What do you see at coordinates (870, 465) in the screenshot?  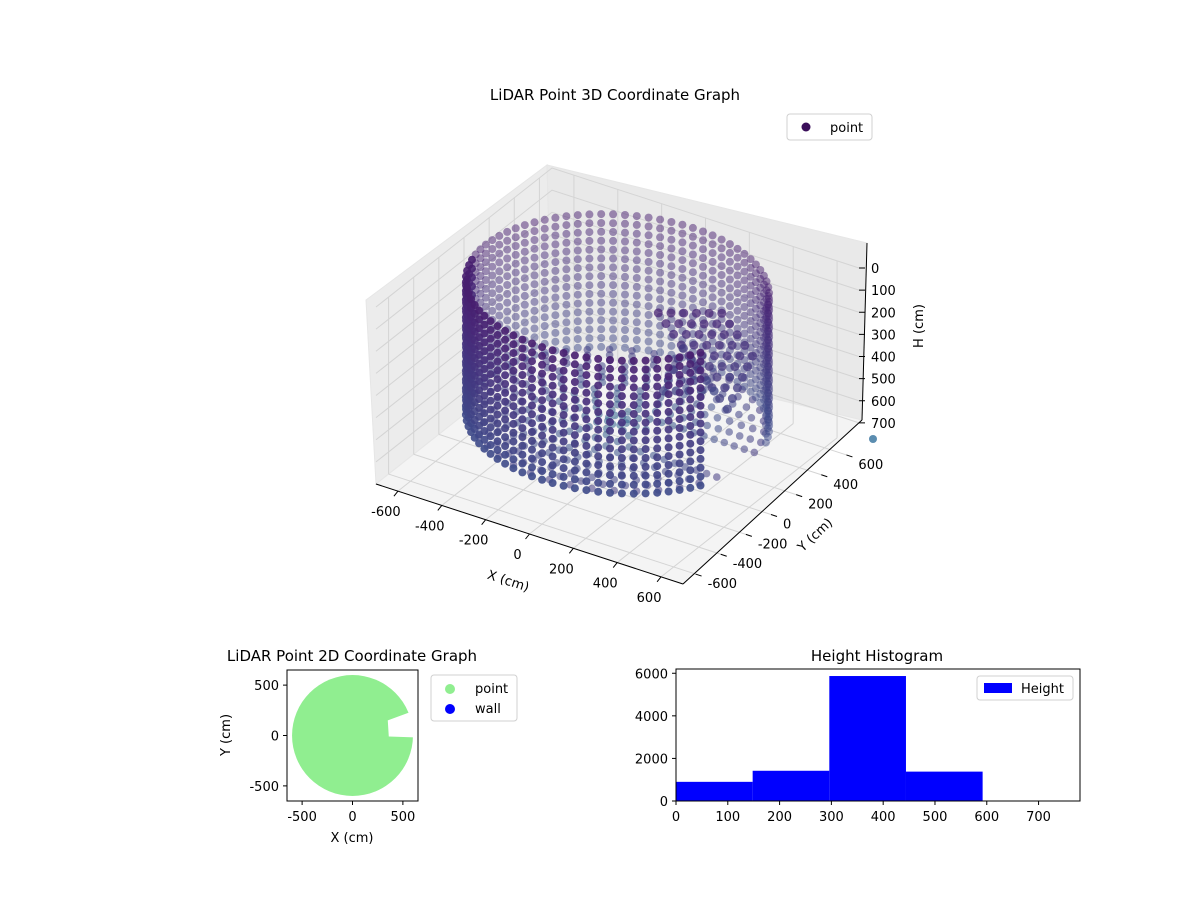 I see `y-tick-label-3d: 600` at bounding box center [870, 465].